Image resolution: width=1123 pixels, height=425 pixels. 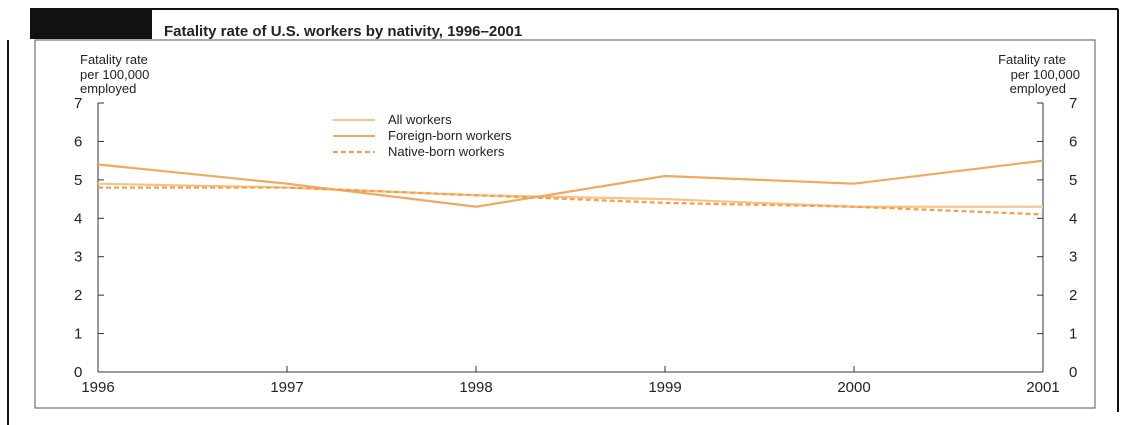 I want to click on x-tick-label: 1996, so click(x=97, y=387).